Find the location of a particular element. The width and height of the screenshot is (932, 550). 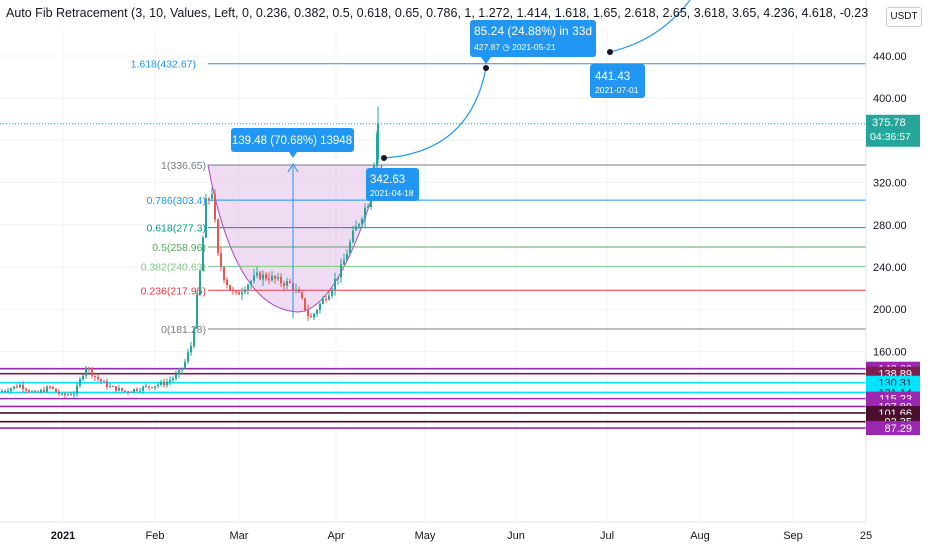

x-tick-label: May is located at coordinates (425, 536).